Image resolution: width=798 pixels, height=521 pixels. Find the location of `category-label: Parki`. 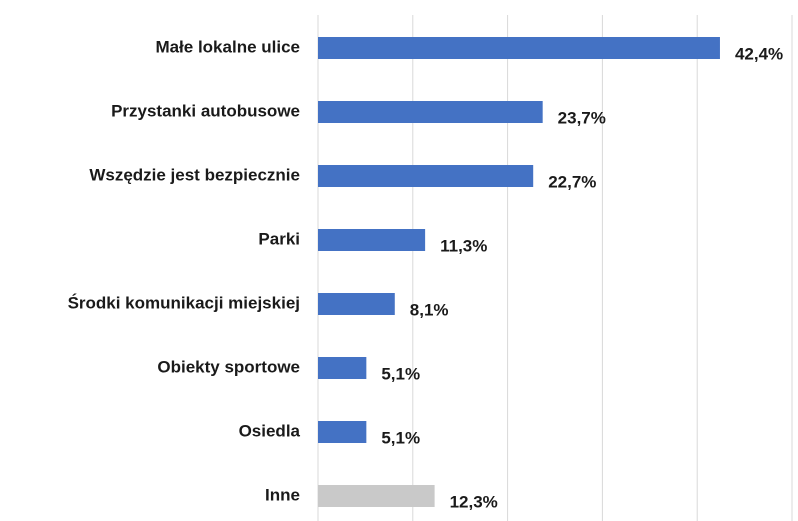

category-label: Parki is located at coordinates (279, 238).